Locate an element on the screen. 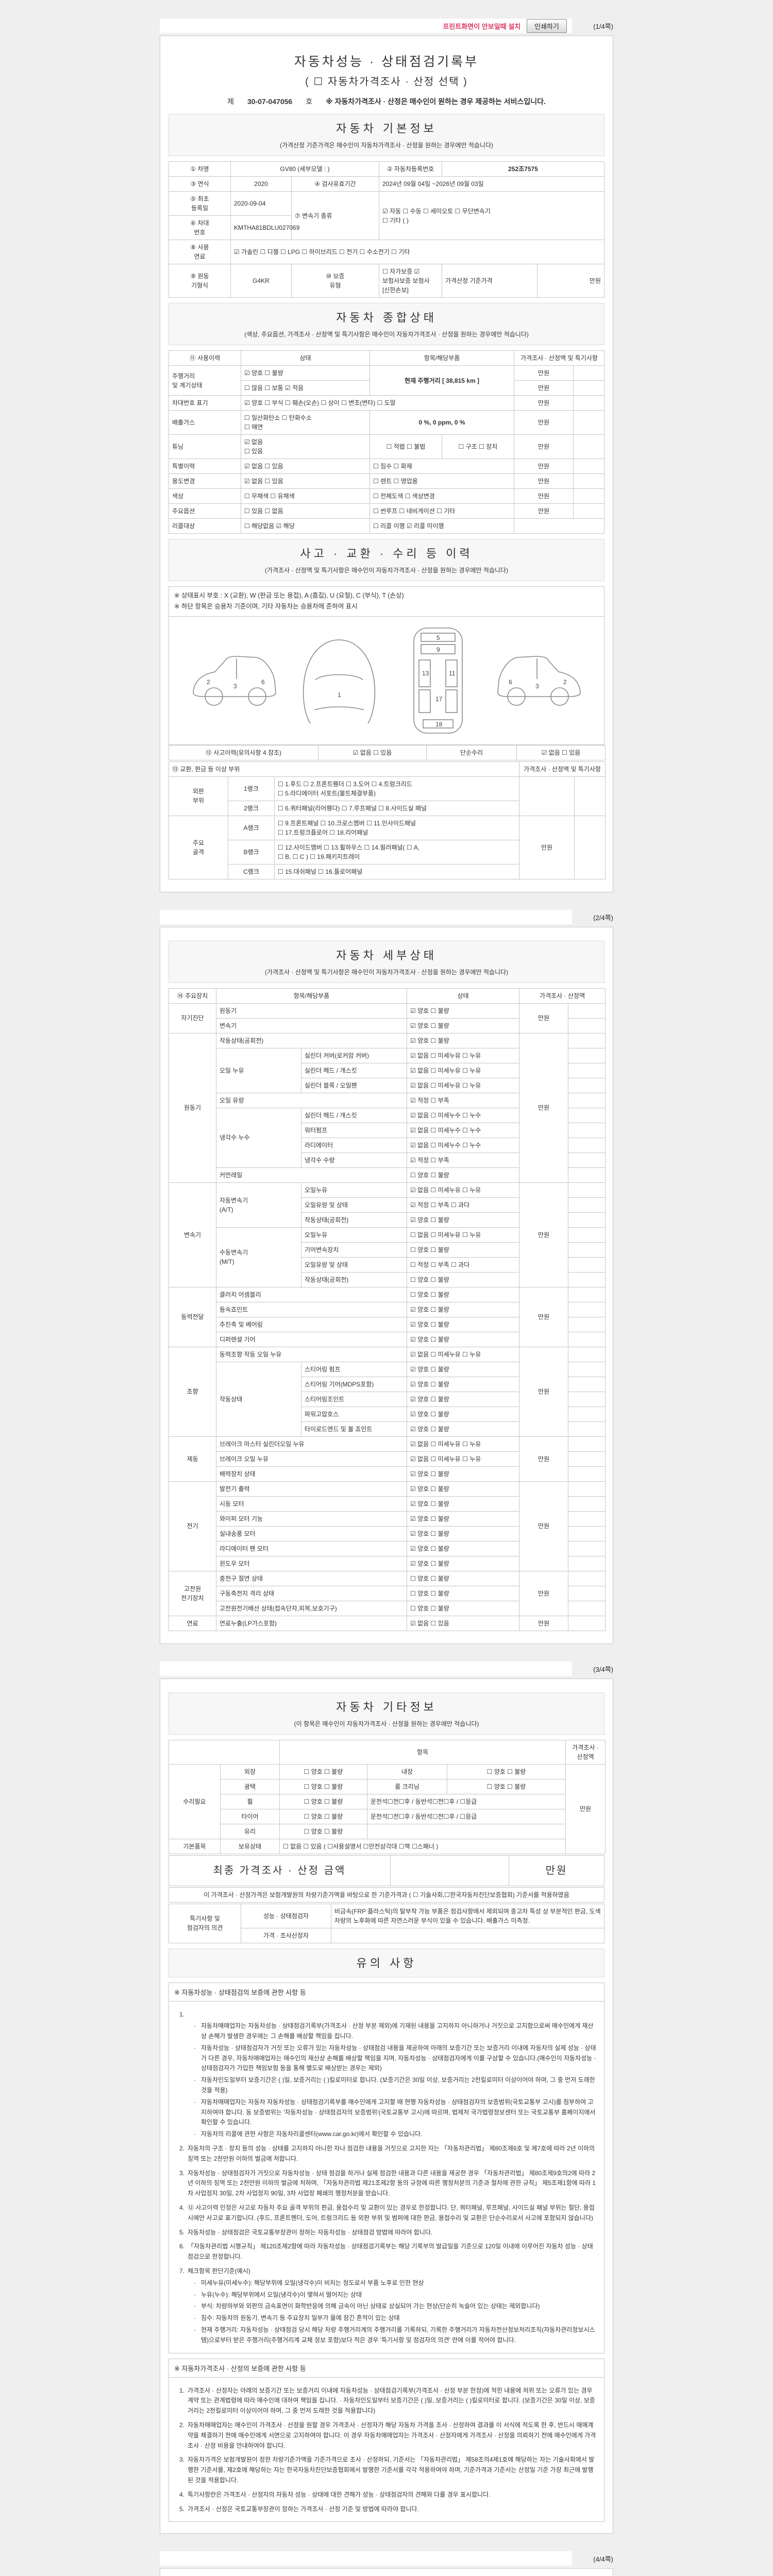 The height and width of the screenshot is (2576, 773). table-cell: 전기 is located at coordinates (192, 1526).